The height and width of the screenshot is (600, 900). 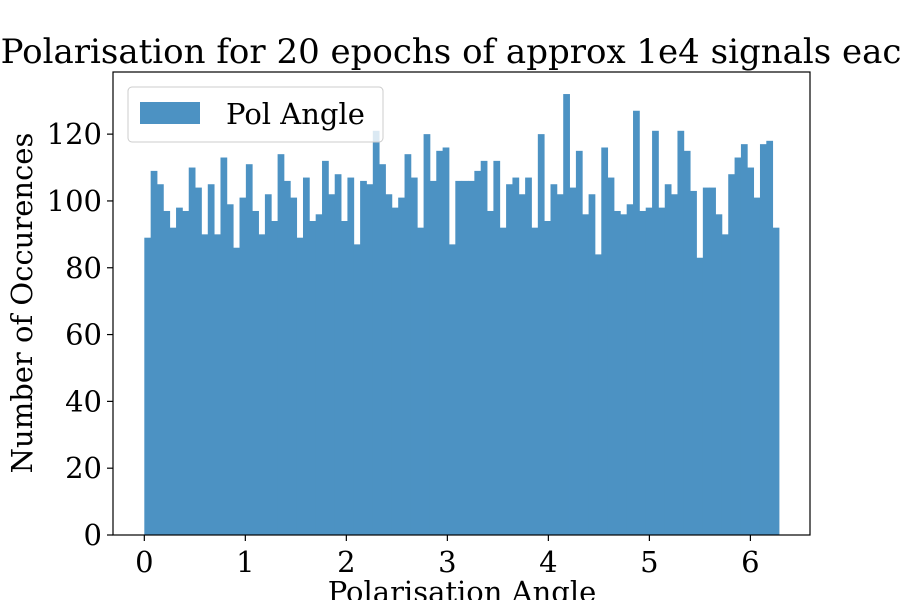 I want to click on x-tick-label: 2, so click(x=346, y=562).